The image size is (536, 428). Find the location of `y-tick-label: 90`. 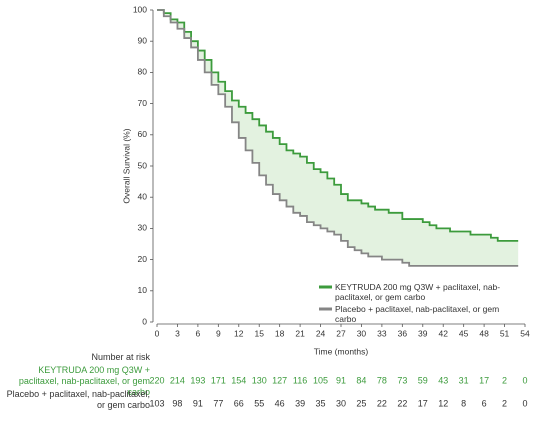

y-tick-label: 90 is located at coordinates (143, 40).